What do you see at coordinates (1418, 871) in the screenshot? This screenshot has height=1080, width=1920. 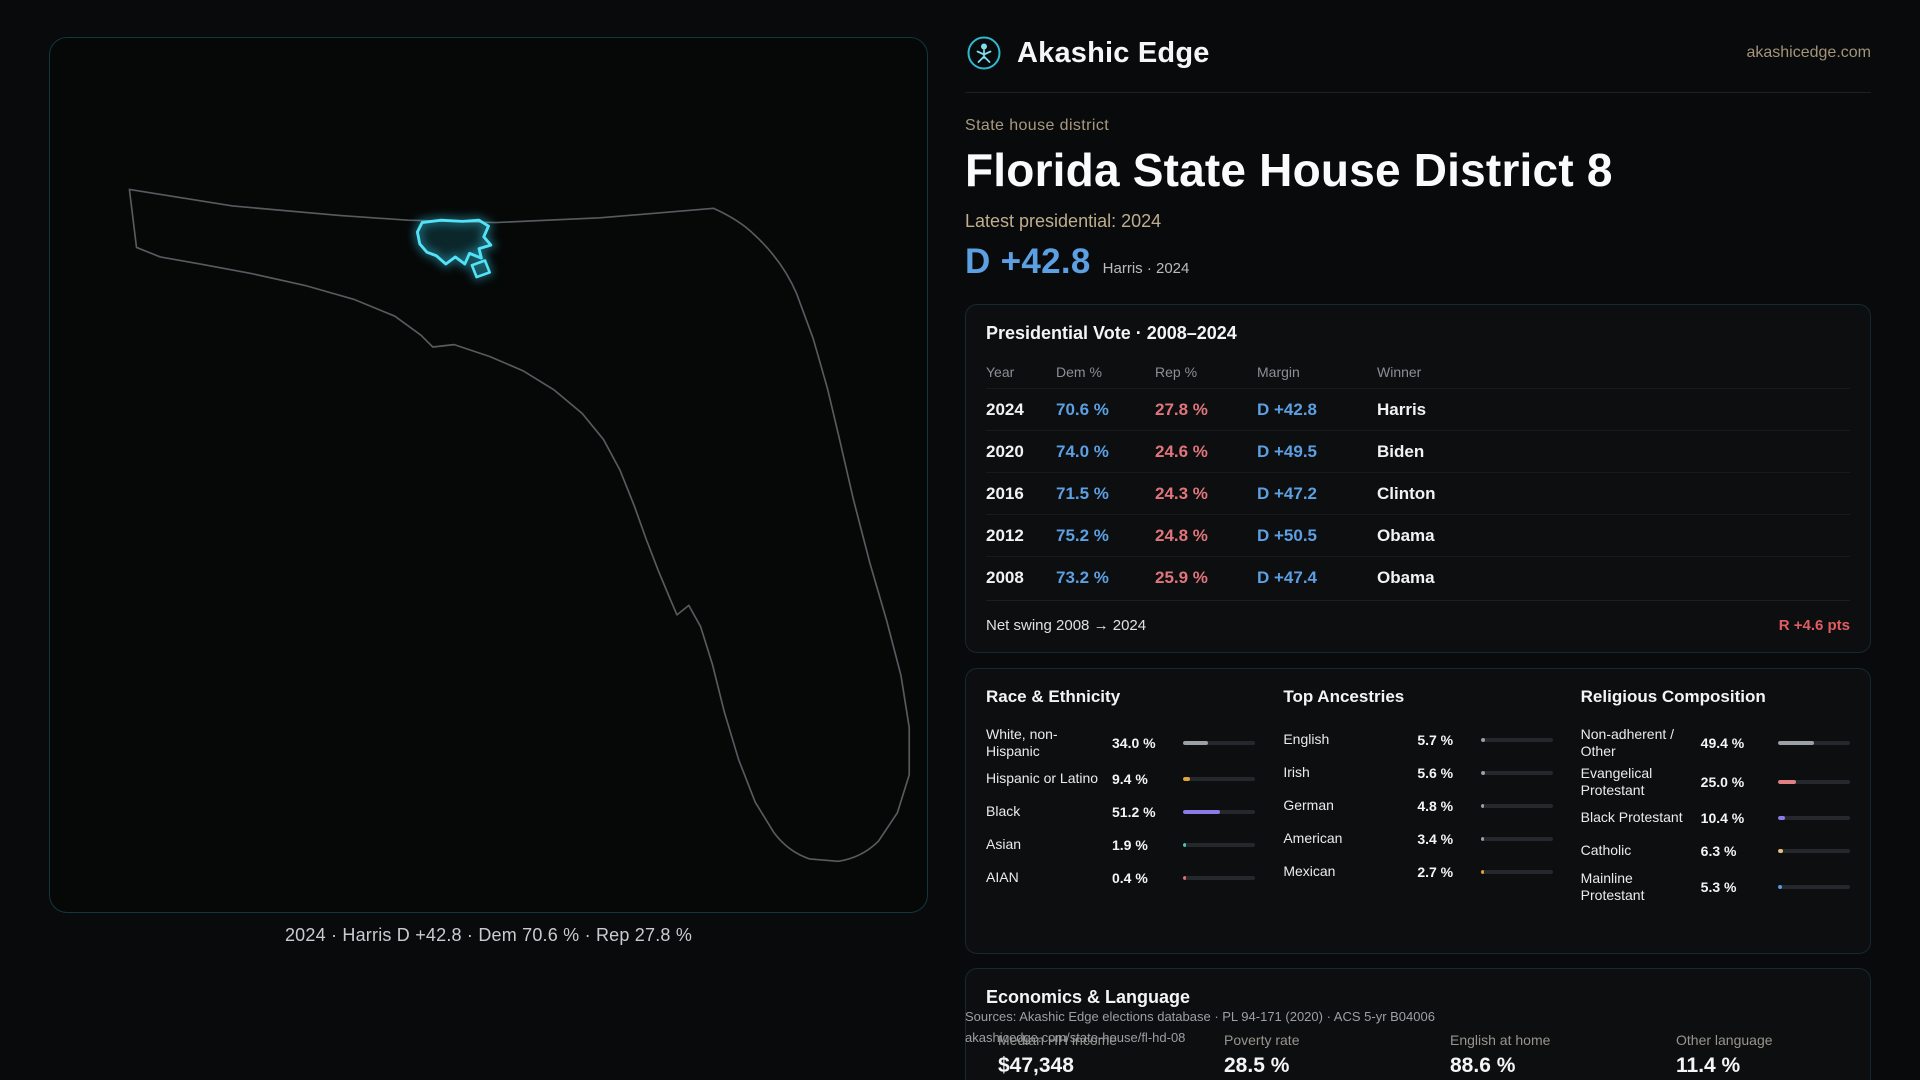 I see `demo-row: Mexican 2.7 %` at bounding box center [1418, 871].